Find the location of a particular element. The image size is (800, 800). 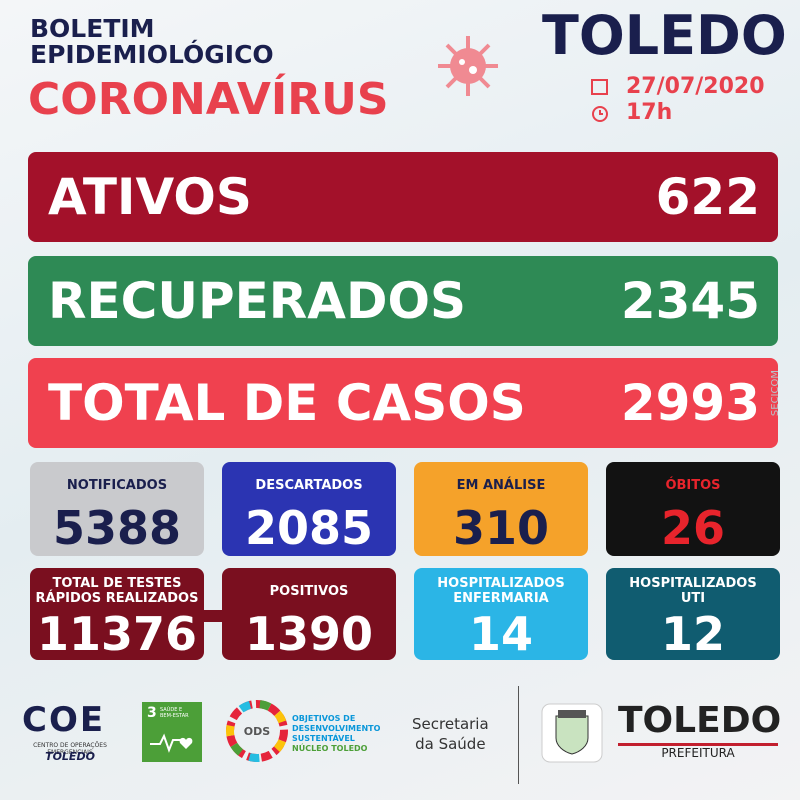

sdg-number: 3 is located at coordinates (152, 713).